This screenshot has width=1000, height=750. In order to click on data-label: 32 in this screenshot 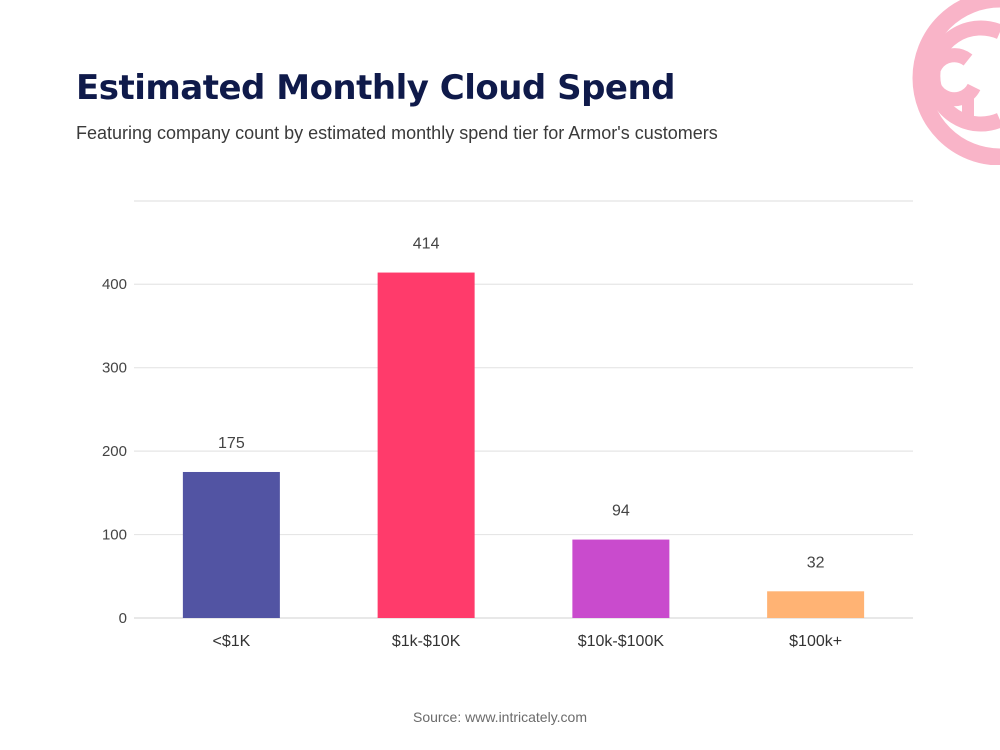, I will do `click(816, 562)`.